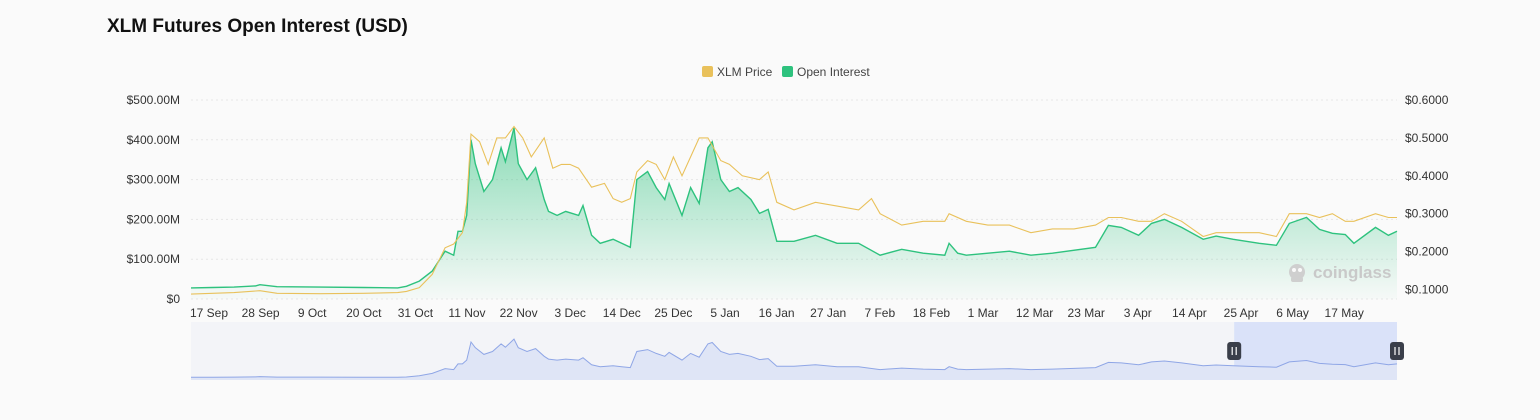 Image resolution: width=1540 pixels, height=420 pixels. I want to click on navigator-line, so click(794, 358).